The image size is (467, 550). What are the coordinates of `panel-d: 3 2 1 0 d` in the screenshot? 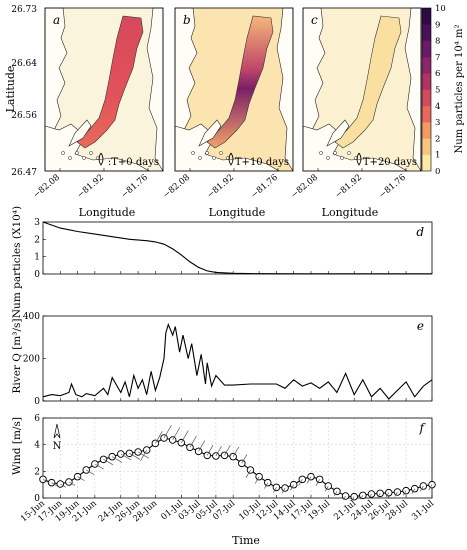 It's located at (233, 249).